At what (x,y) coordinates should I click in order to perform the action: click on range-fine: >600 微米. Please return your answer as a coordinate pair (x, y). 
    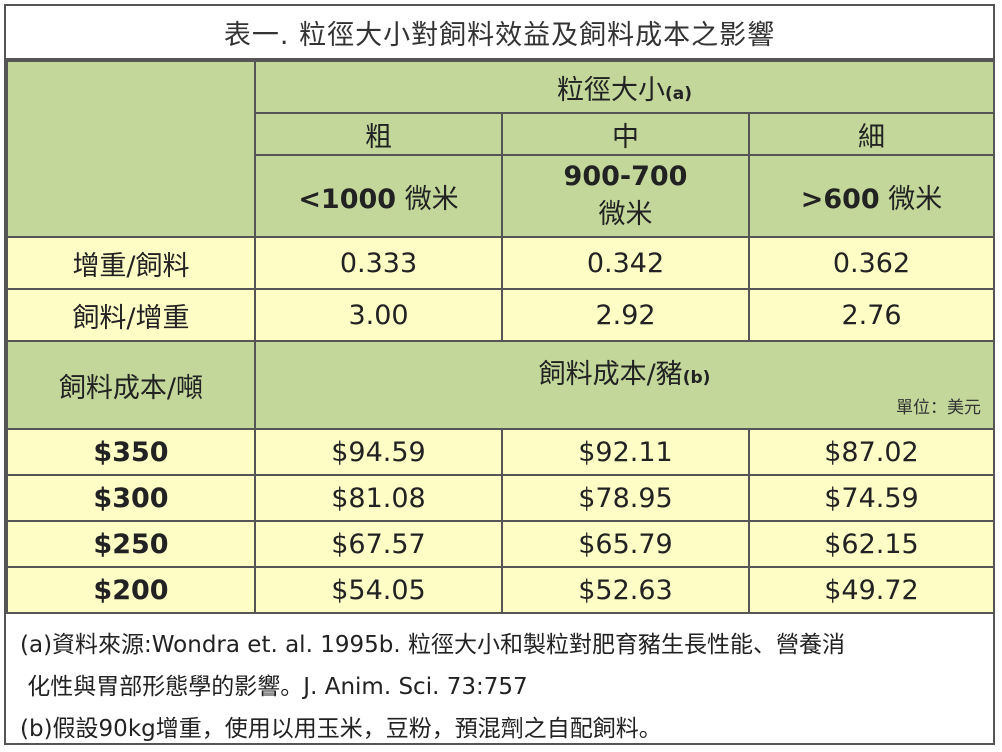
    Looking at the image, I should click on (871, 196).